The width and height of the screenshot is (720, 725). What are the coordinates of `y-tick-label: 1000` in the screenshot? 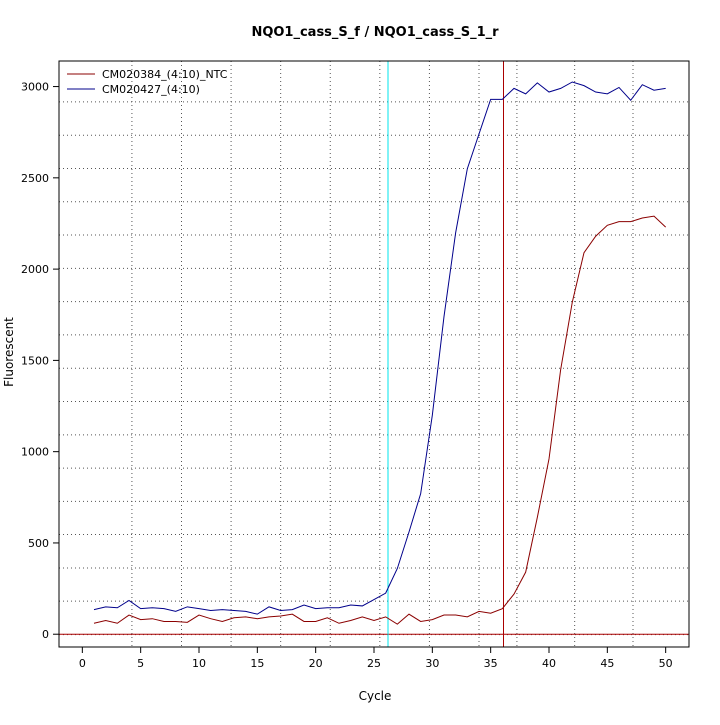 It's located at (35, 452).